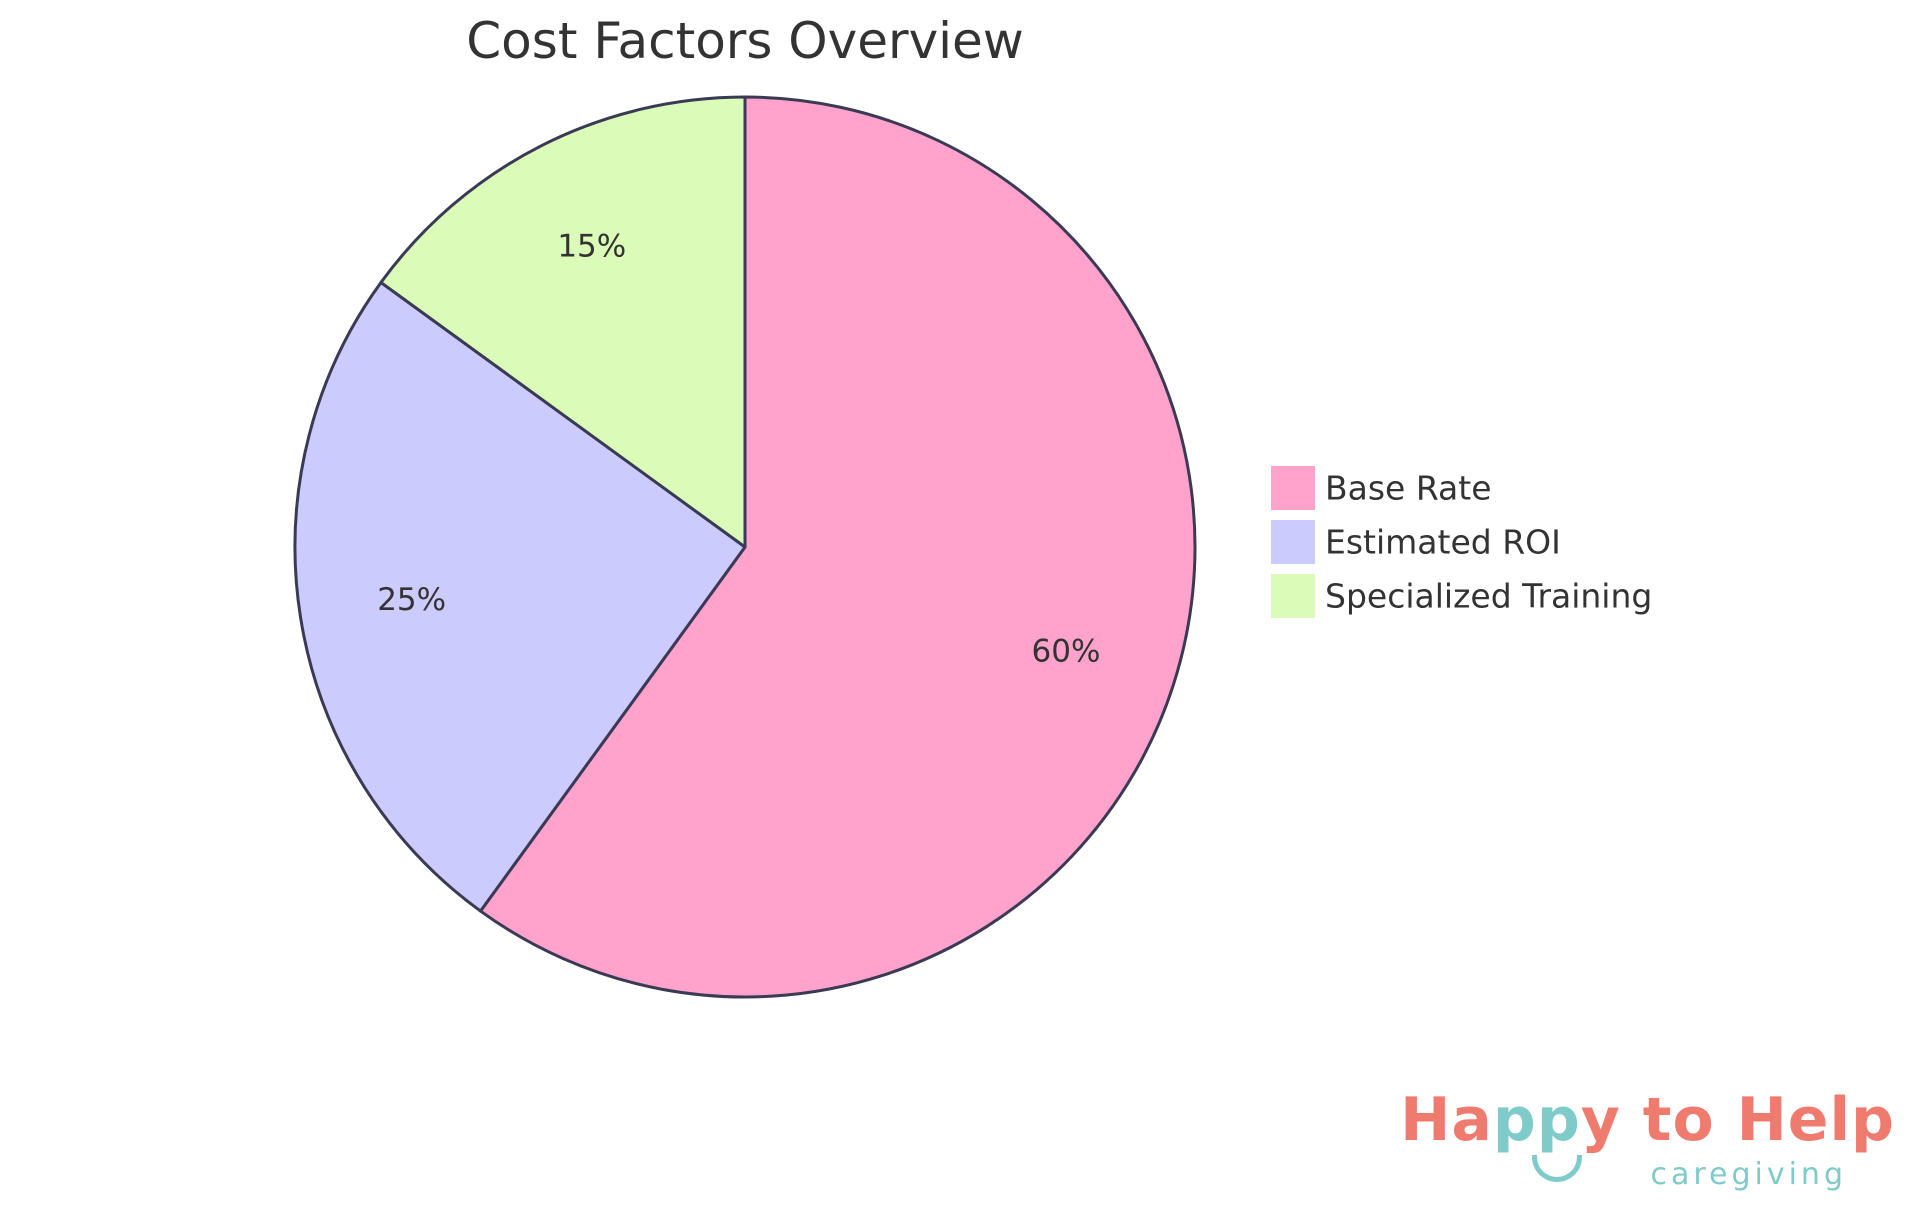 The image size is (1920, 1215). I want to click on legend-label: Specialized Training, so click(1488, 596).